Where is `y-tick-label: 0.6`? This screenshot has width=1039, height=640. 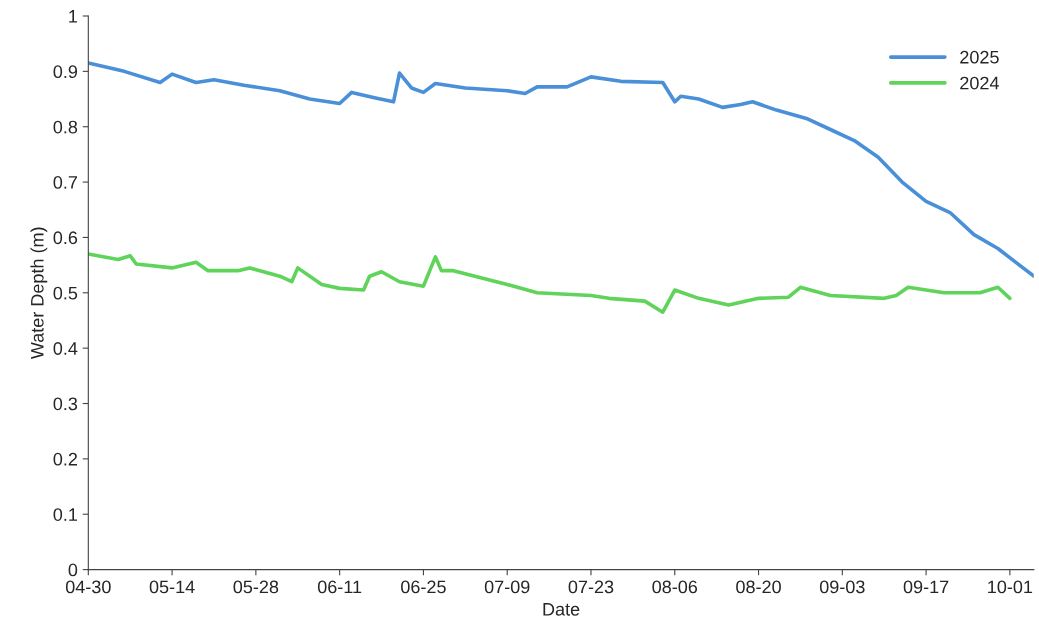 y-tick-label: 0.6 is located at coordinates (65, 238).